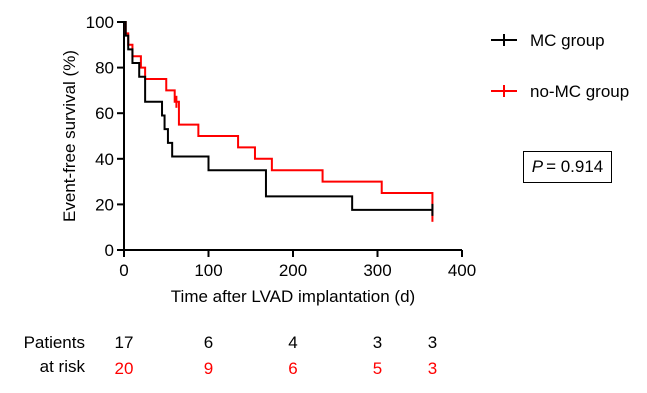  I want to click on y-axis-title: Event-free survival (%), so click(69, 136).